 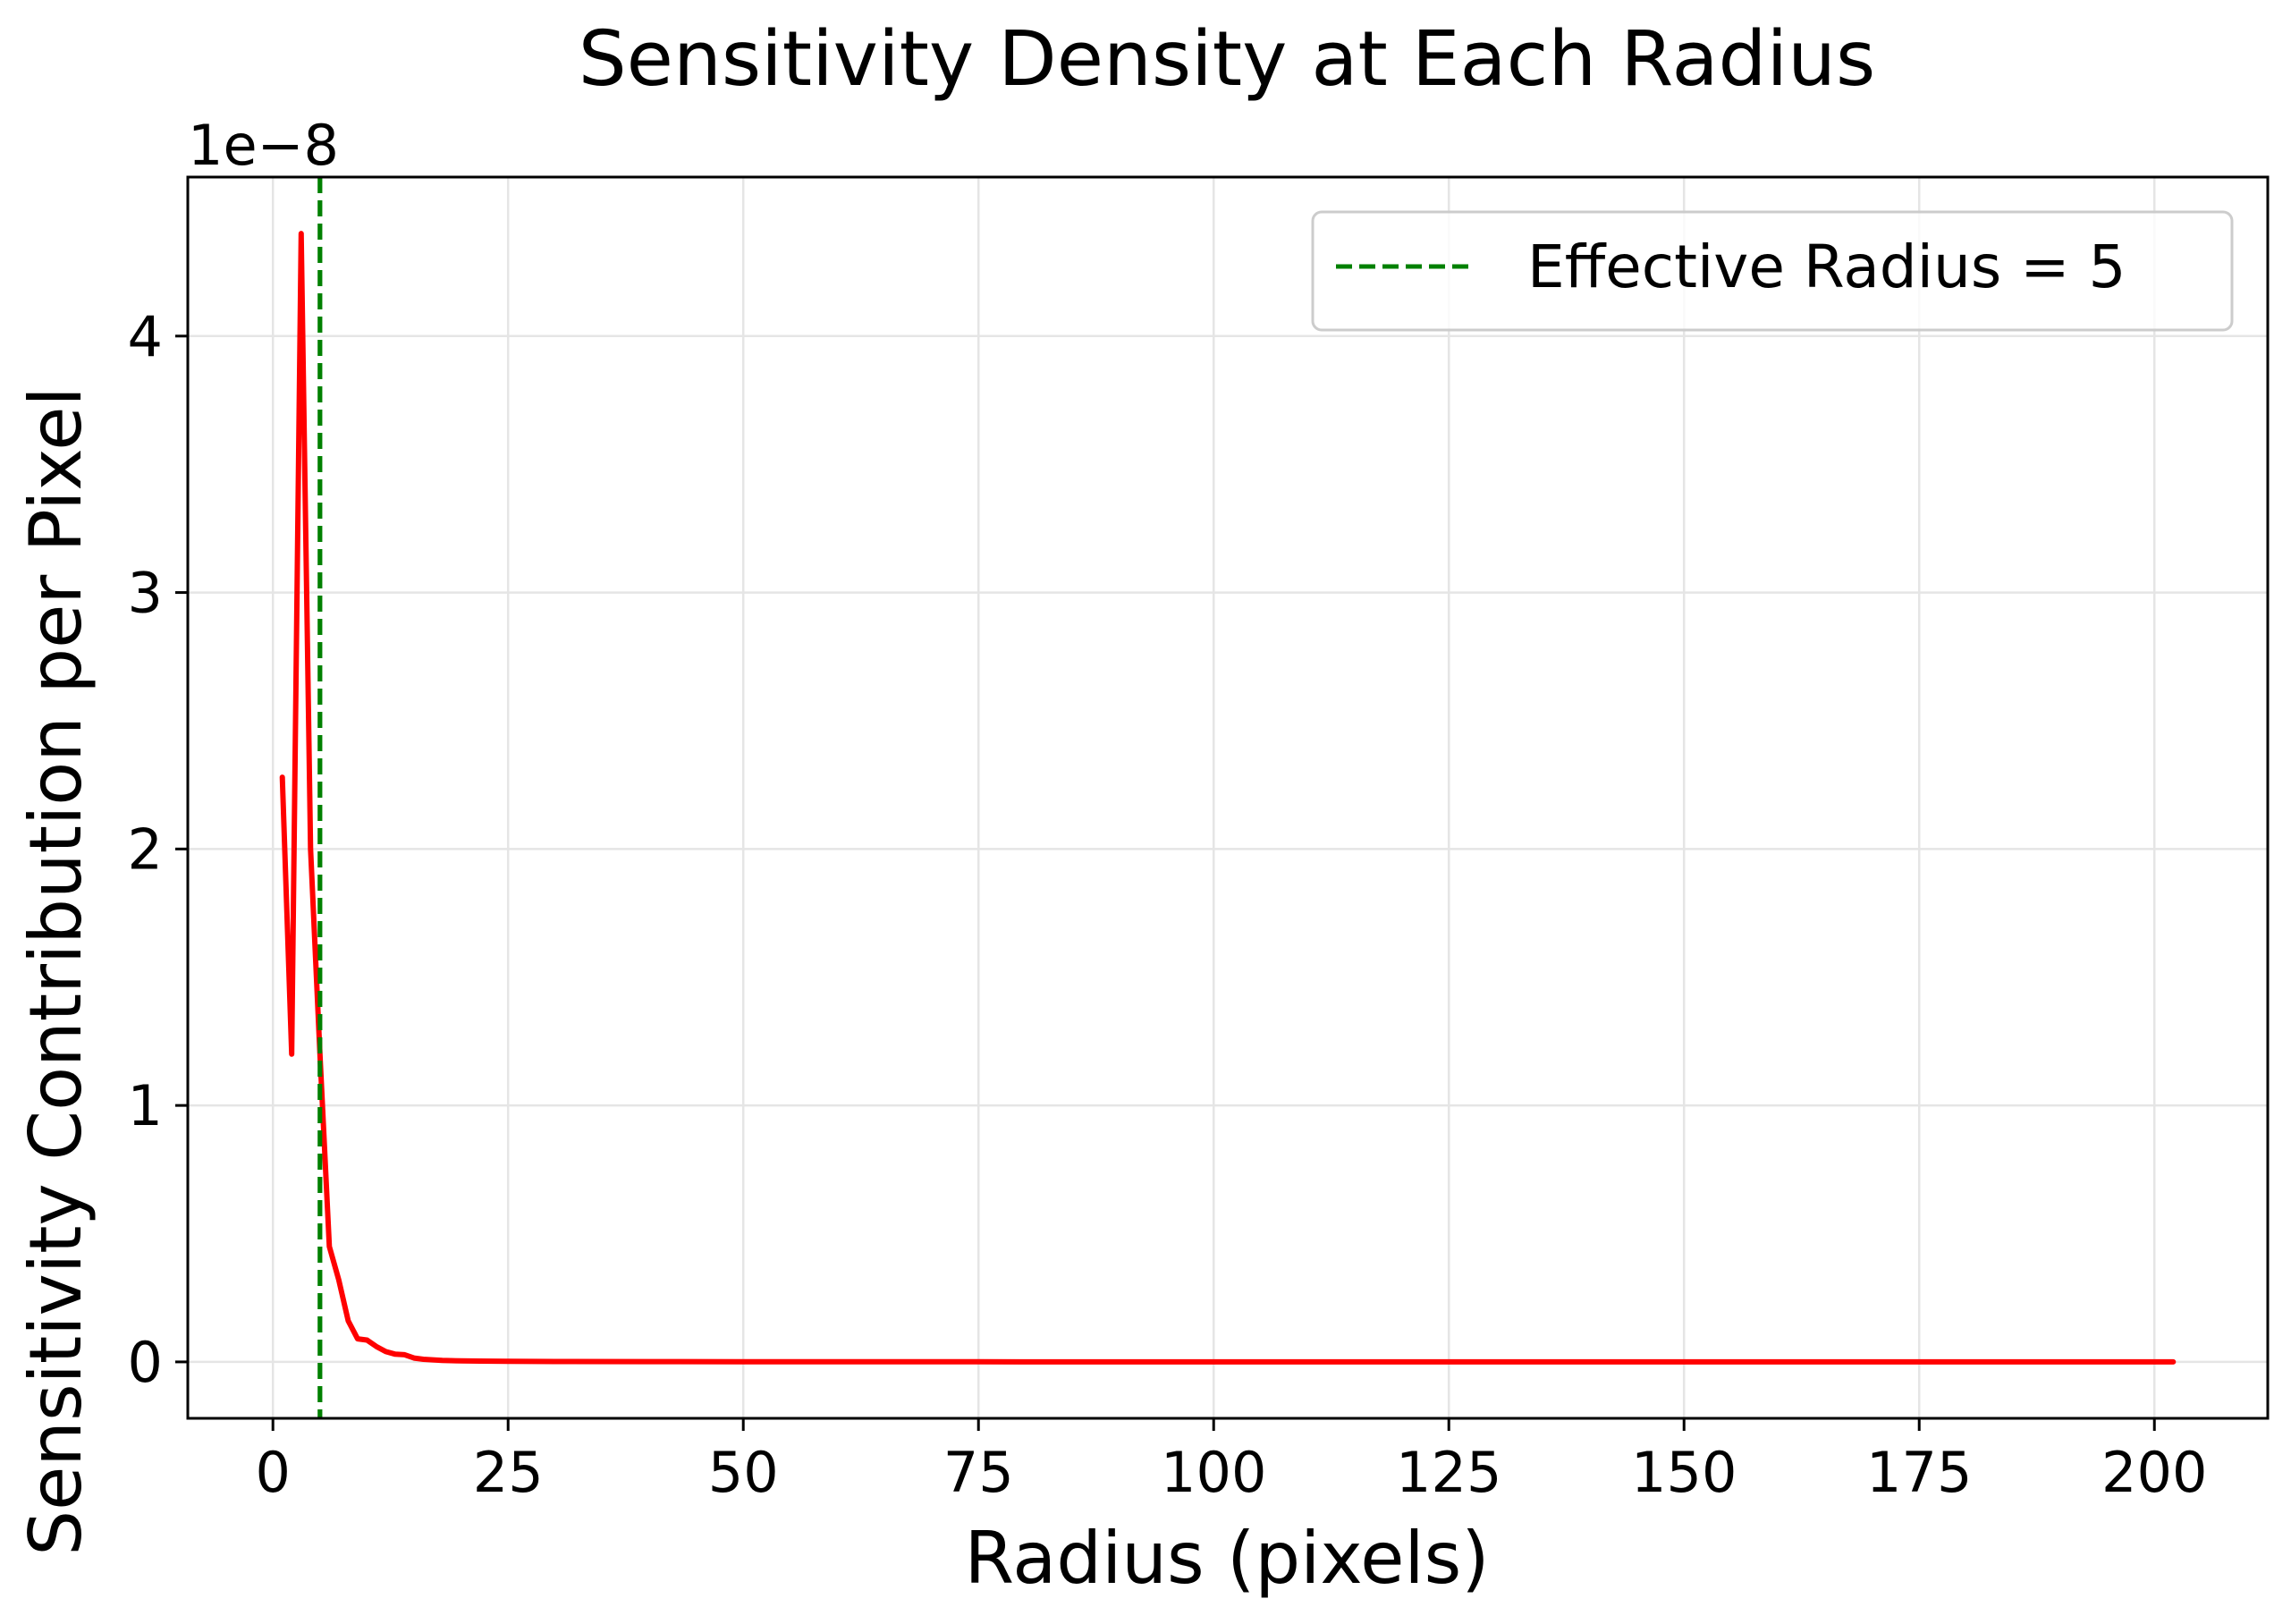 I want to click on legend: Effective Radius = 5, so click(x=1772, y=271).